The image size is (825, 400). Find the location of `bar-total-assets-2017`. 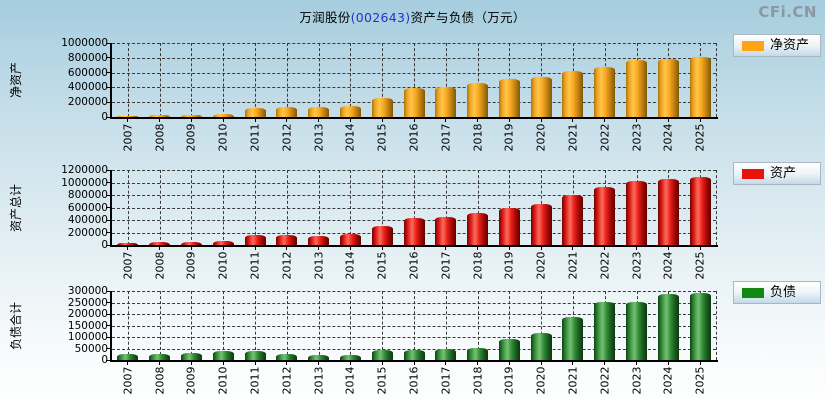

bar-total-assets-2017 is located at coordinates (446, 230).